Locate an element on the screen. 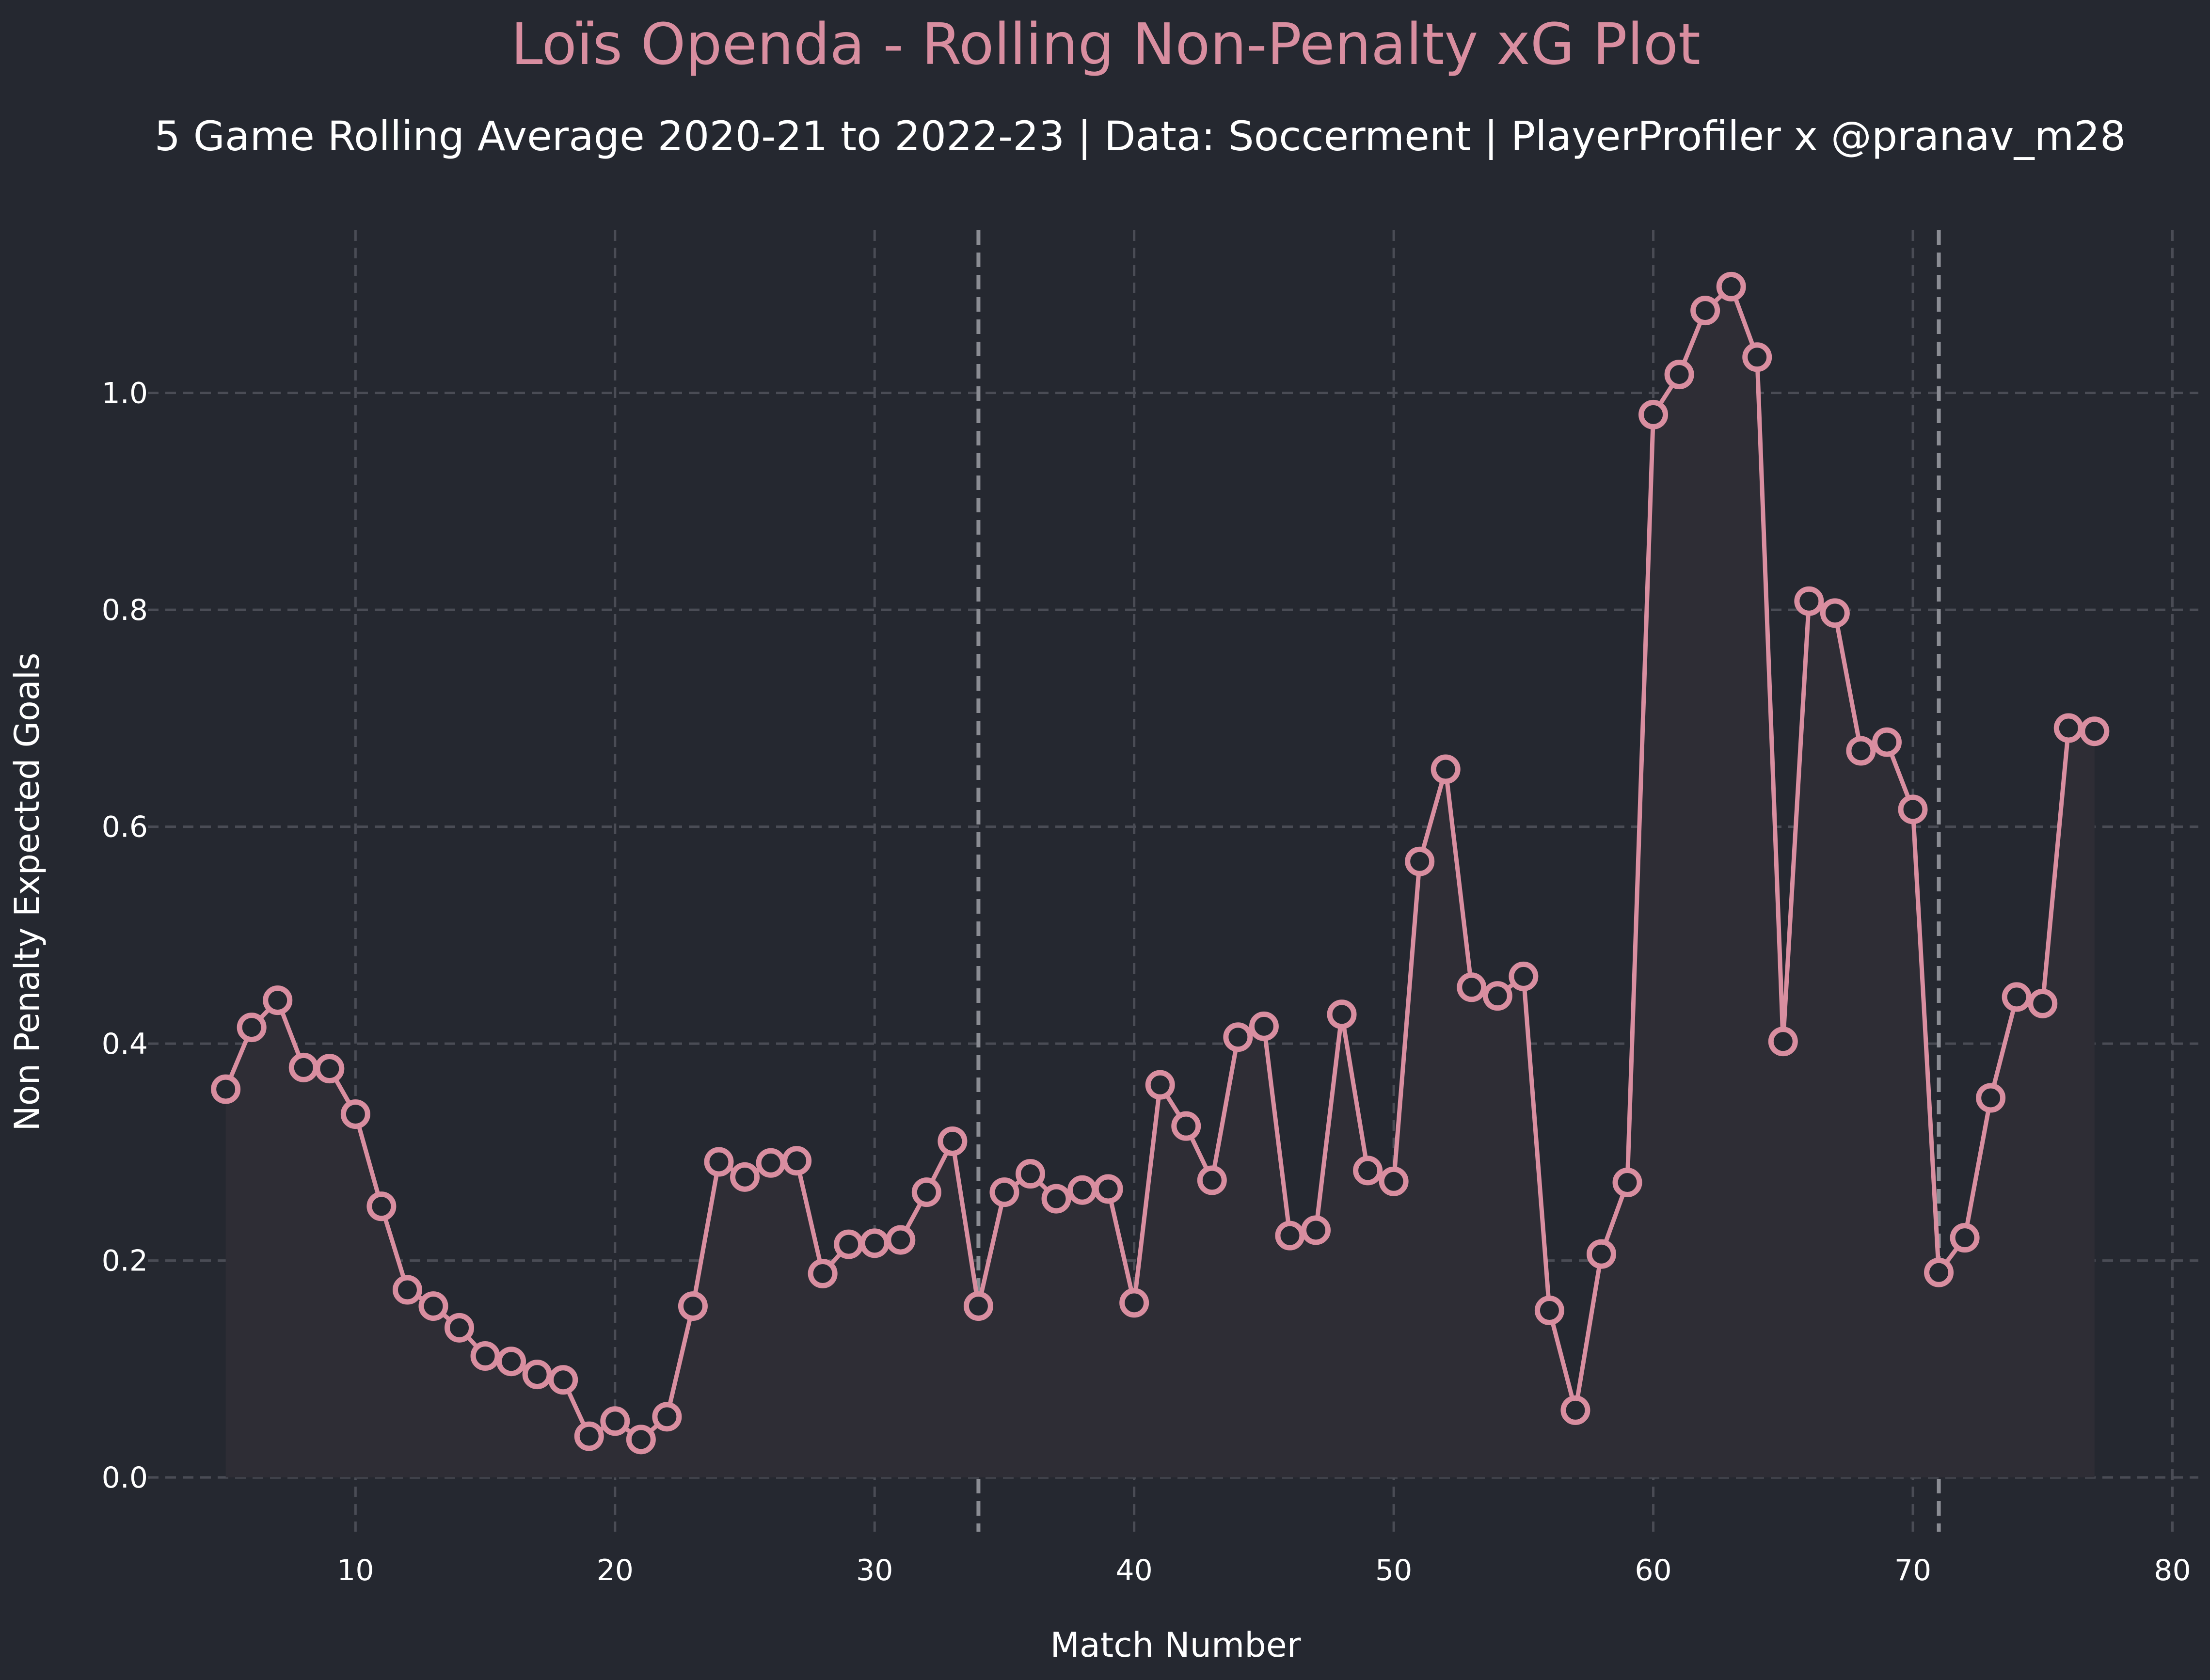 The width and height of the screenshot is (2210, 1680). y-tick-label: 0.4 is located at coordinates (125, 1044).